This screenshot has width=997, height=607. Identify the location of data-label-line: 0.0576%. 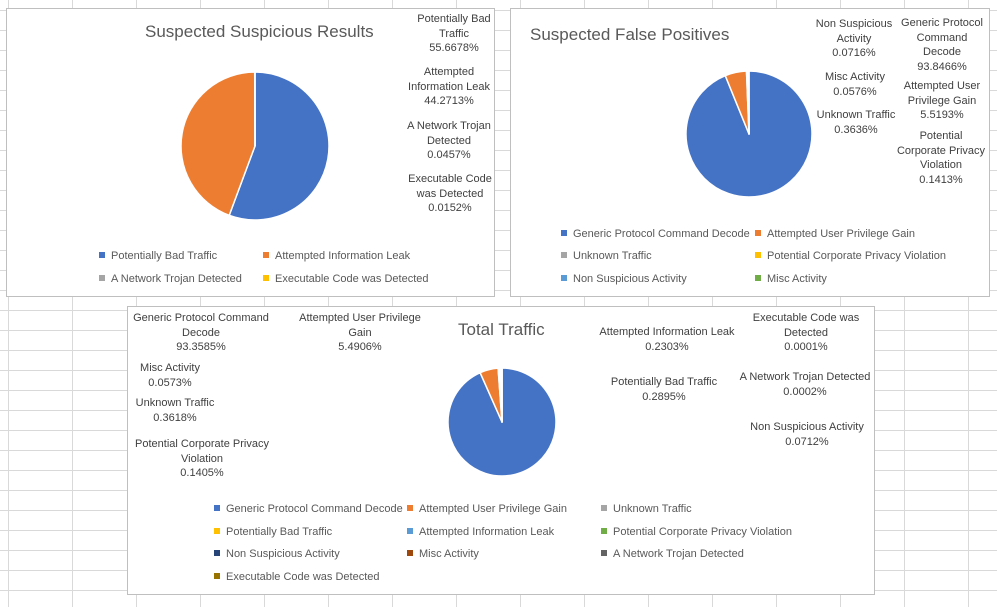
(855, 91).